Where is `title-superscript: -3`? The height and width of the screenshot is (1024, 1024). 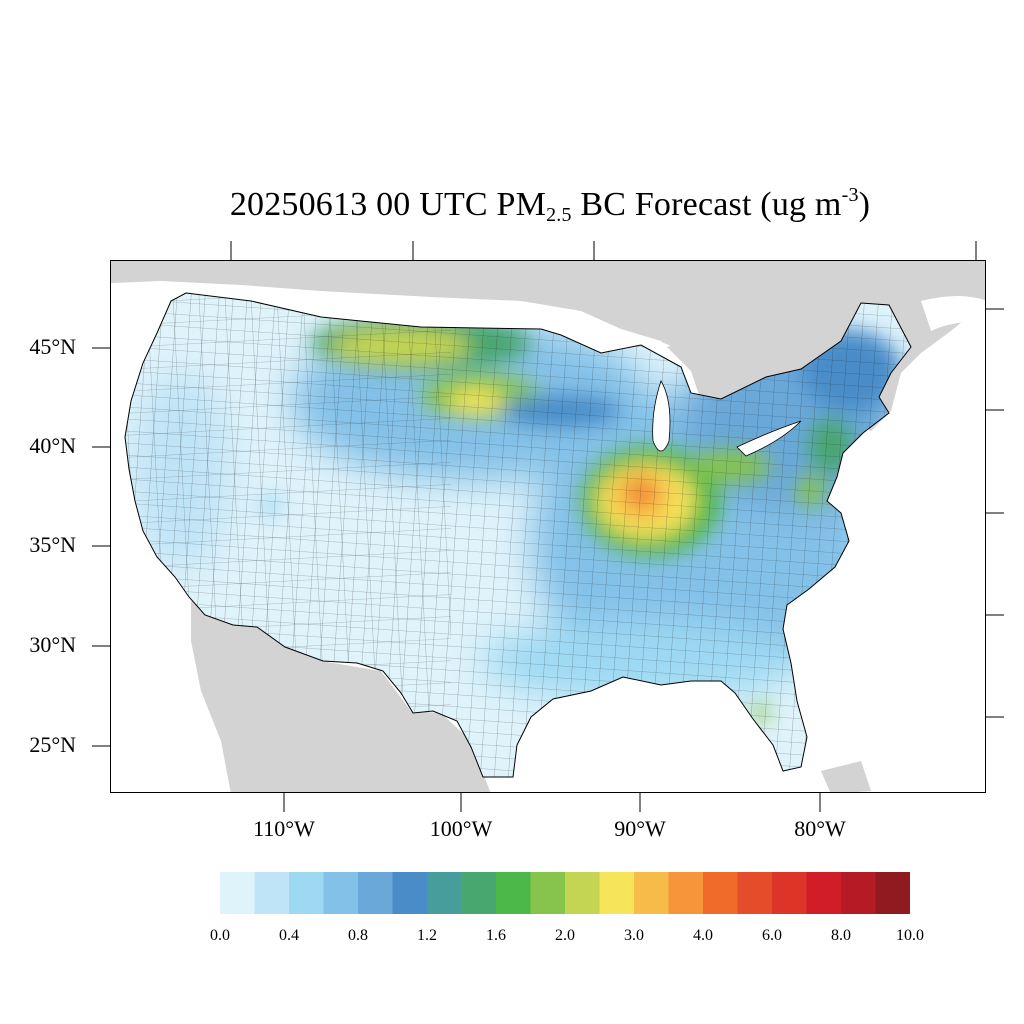 title-superscript: -3 is located at coordinates (850, 195).